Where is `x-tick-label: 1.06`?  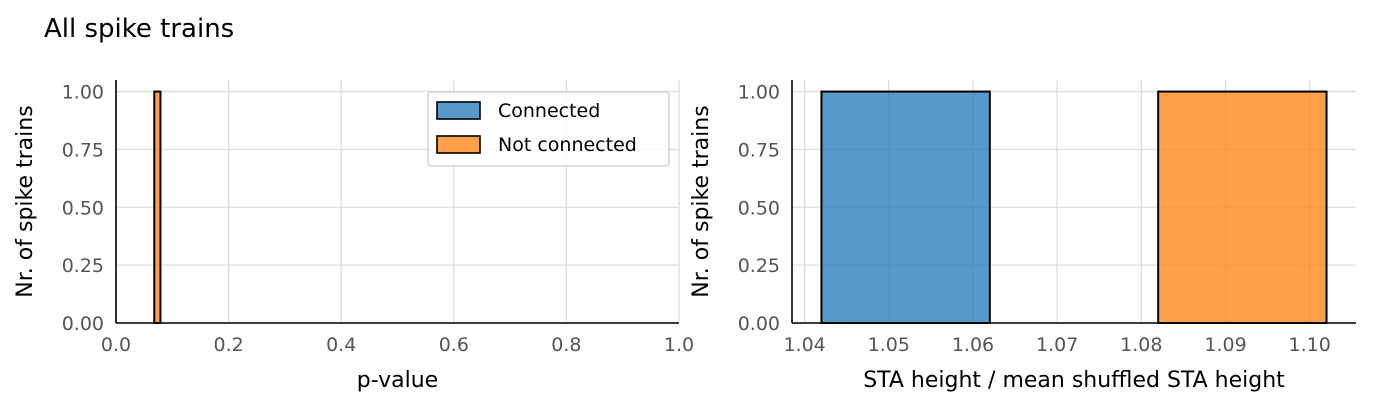 x-tick-label: 1.06 is located at coordinates (973, 345).